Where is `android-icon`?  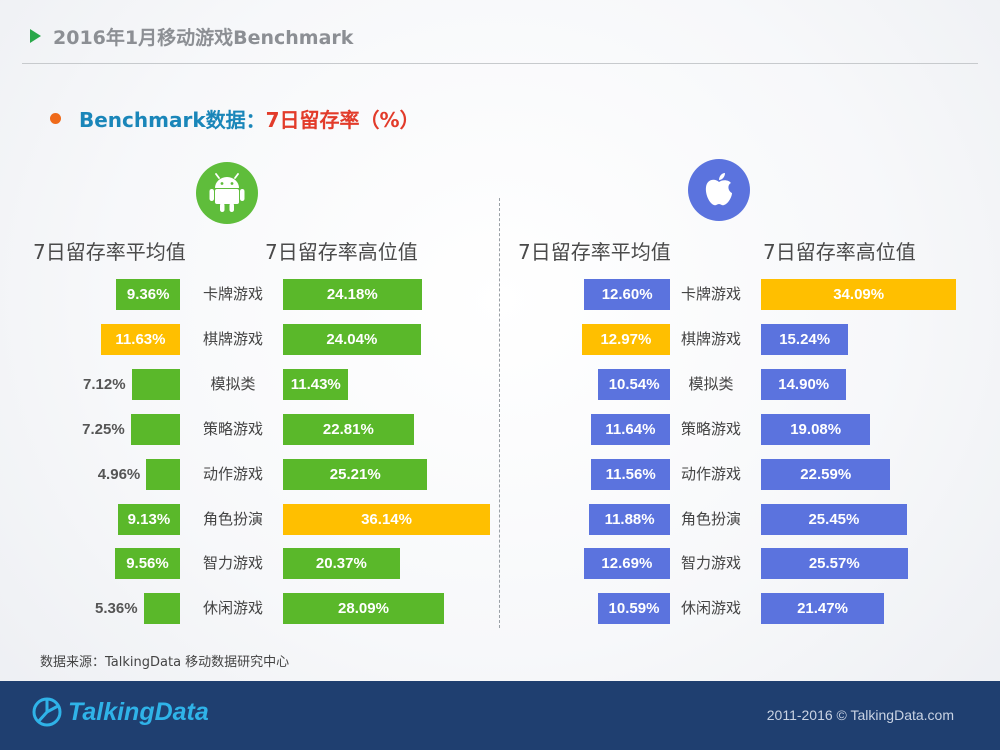
android-icon is located at coordinates (227, 193).